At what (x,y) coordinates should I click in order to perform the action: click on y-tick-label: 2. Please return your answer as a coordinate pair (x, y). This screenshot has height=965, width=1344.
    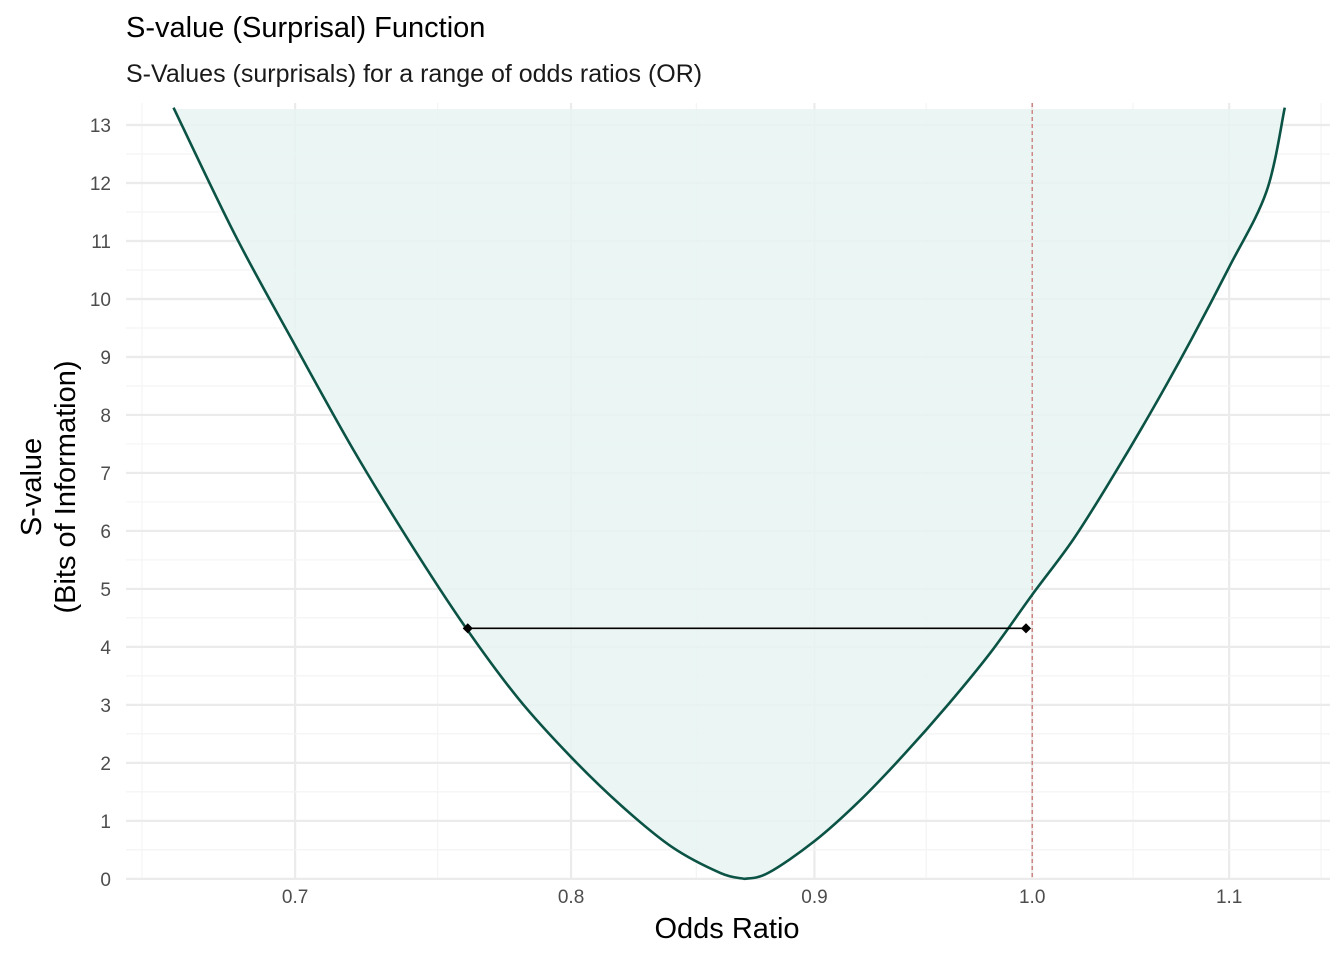
    Looking at the image, I should click on (105, 764).